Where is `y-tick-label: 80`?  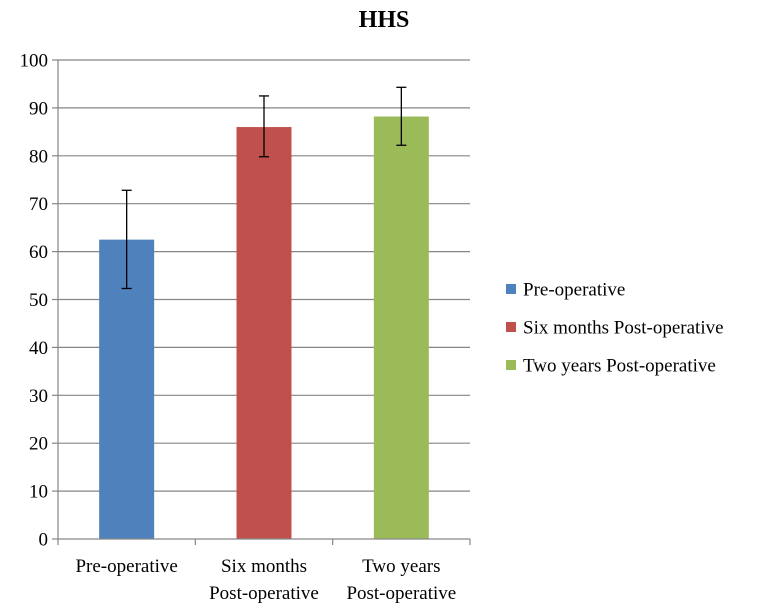
y-tick-label: 80 is located at coordinates (38, 156).